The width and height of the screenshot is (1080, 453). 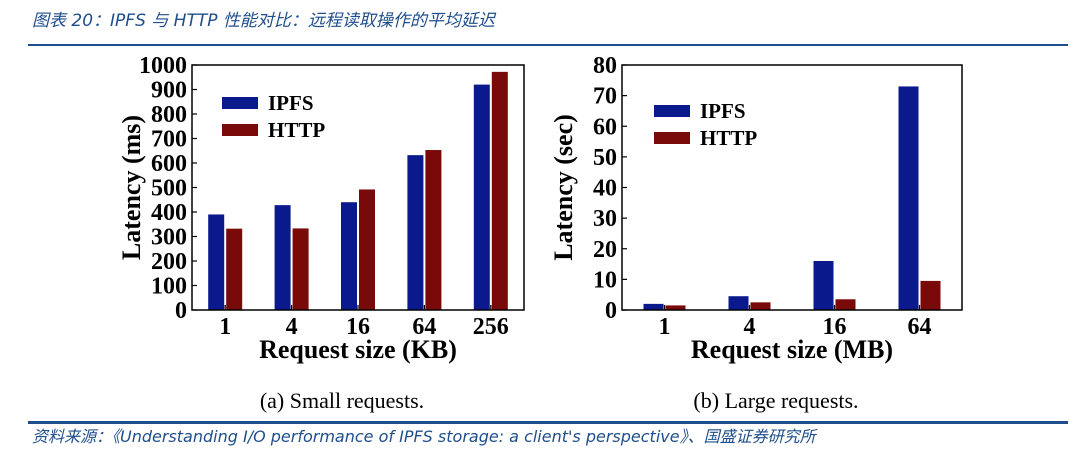 What do you see at coordinates (169, 189) in the screenshot?
I see `y-tick-label-500-chart1: 500` at bounding box center [169, 189].